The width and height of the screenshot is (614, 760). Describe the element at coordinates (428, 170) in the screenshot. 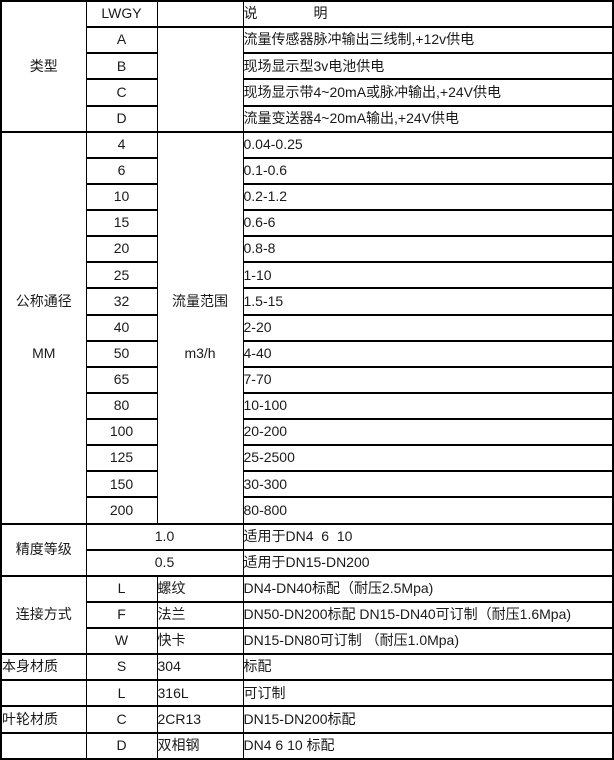

I see `flow-range-value: 0.1-0.6` at that location.